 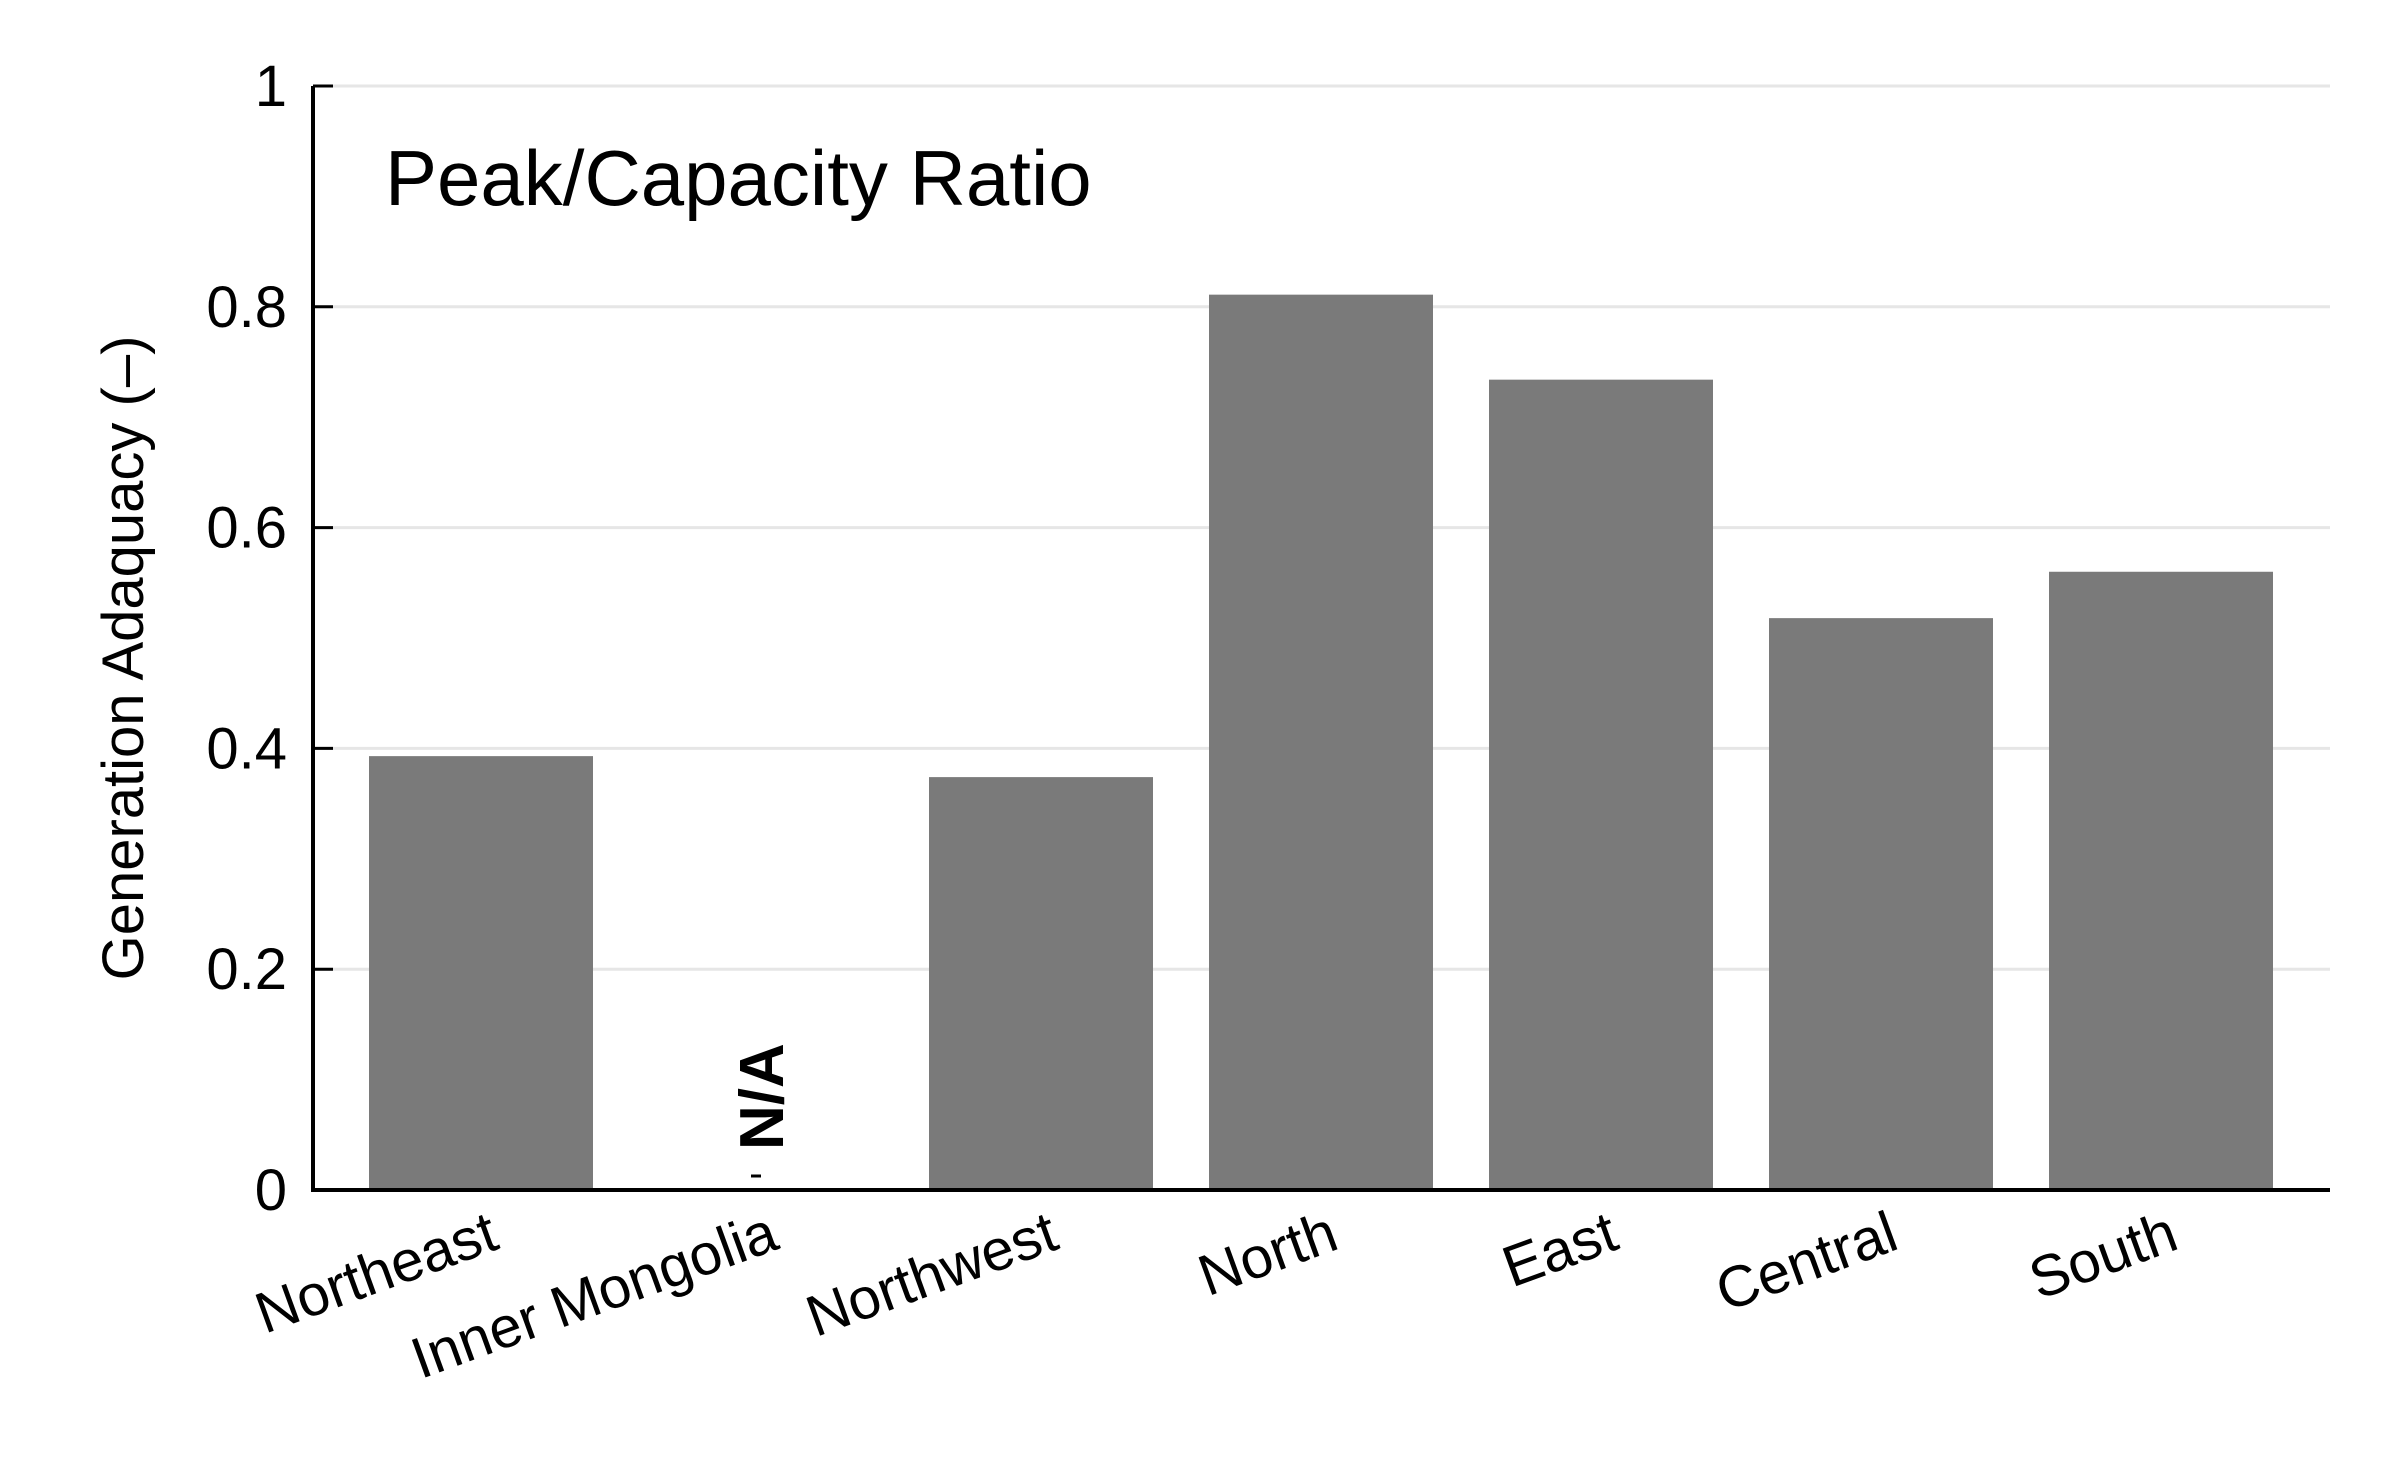 I want to click on y-tick-label-2: 0.4, so click(x=246, y=748).